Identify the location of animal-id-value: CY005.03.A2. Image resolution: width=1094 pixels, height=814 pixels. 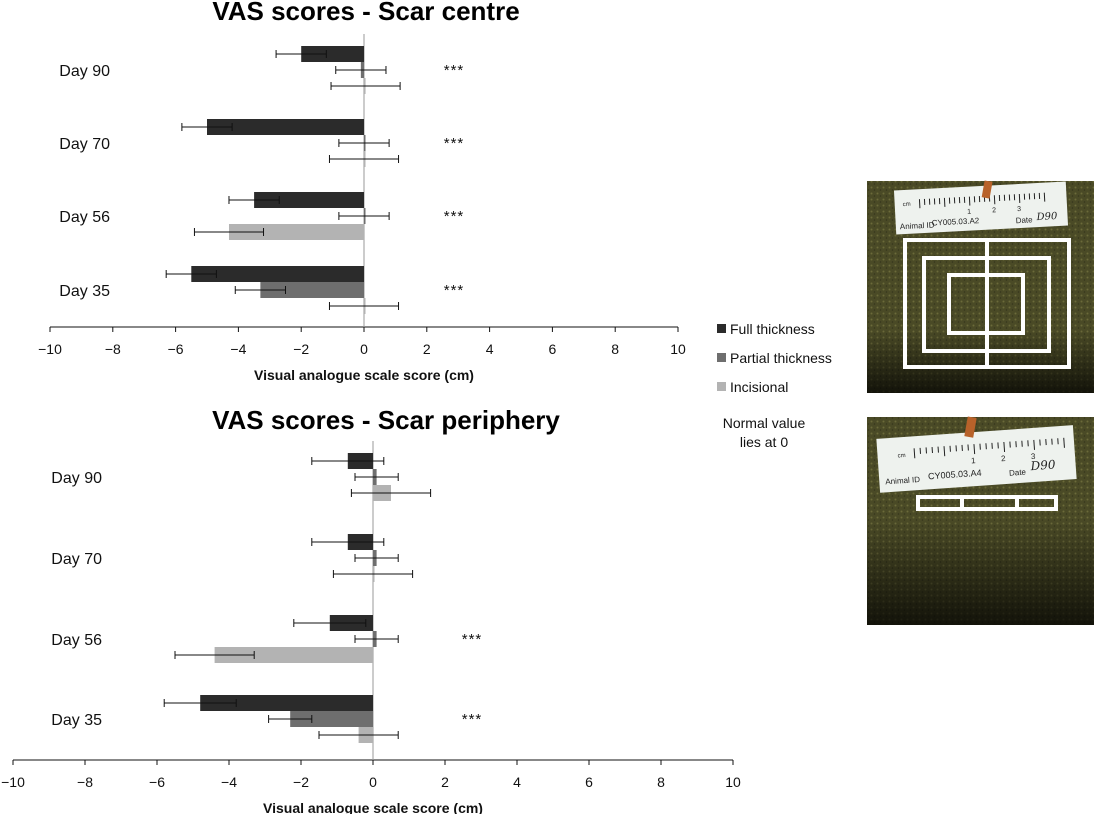
(955, 222).